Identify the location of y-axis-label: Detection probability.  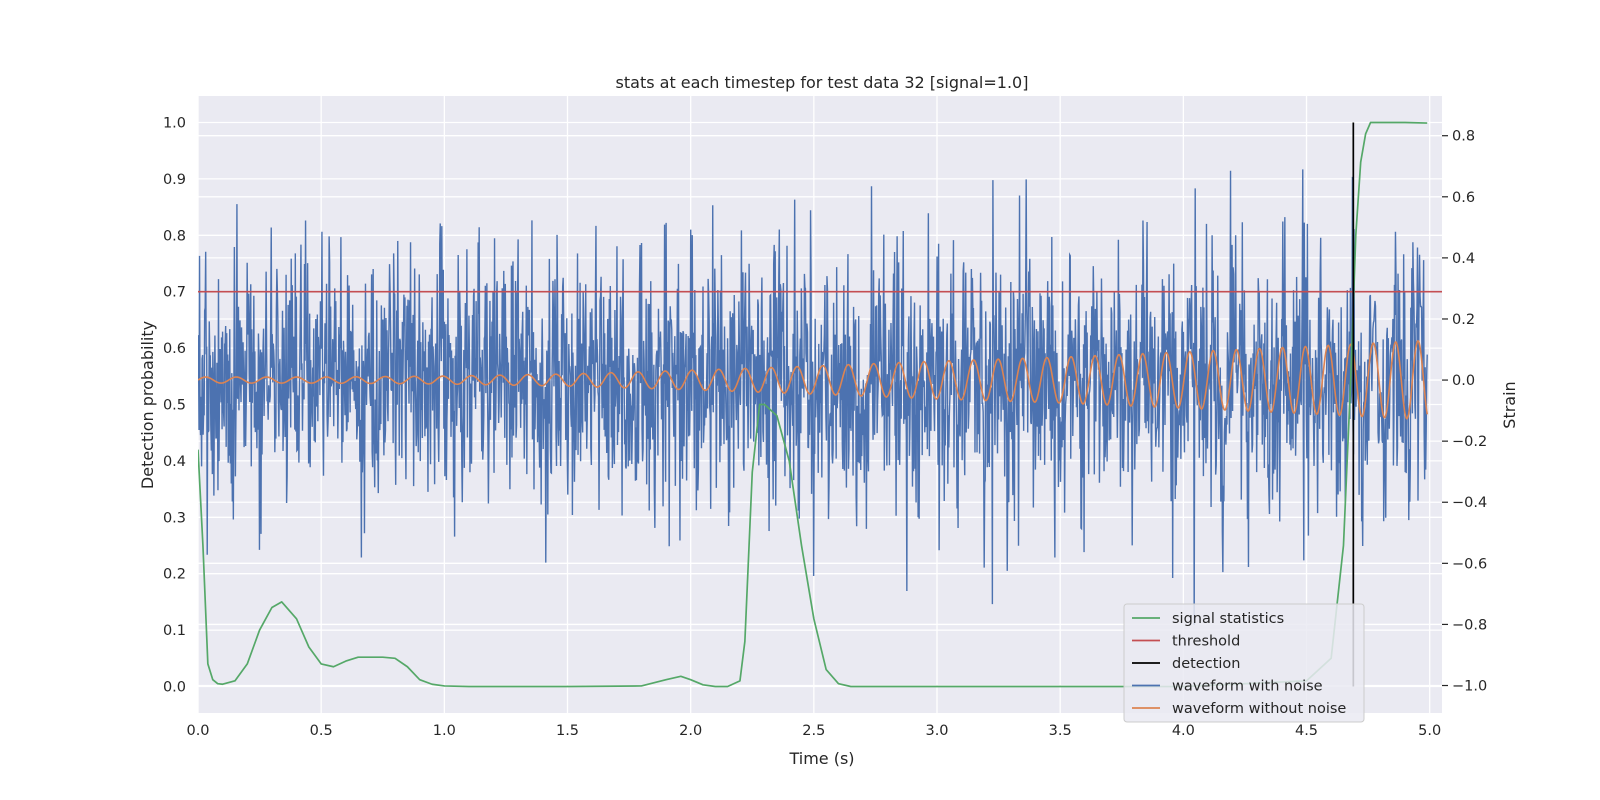
(147, 405).